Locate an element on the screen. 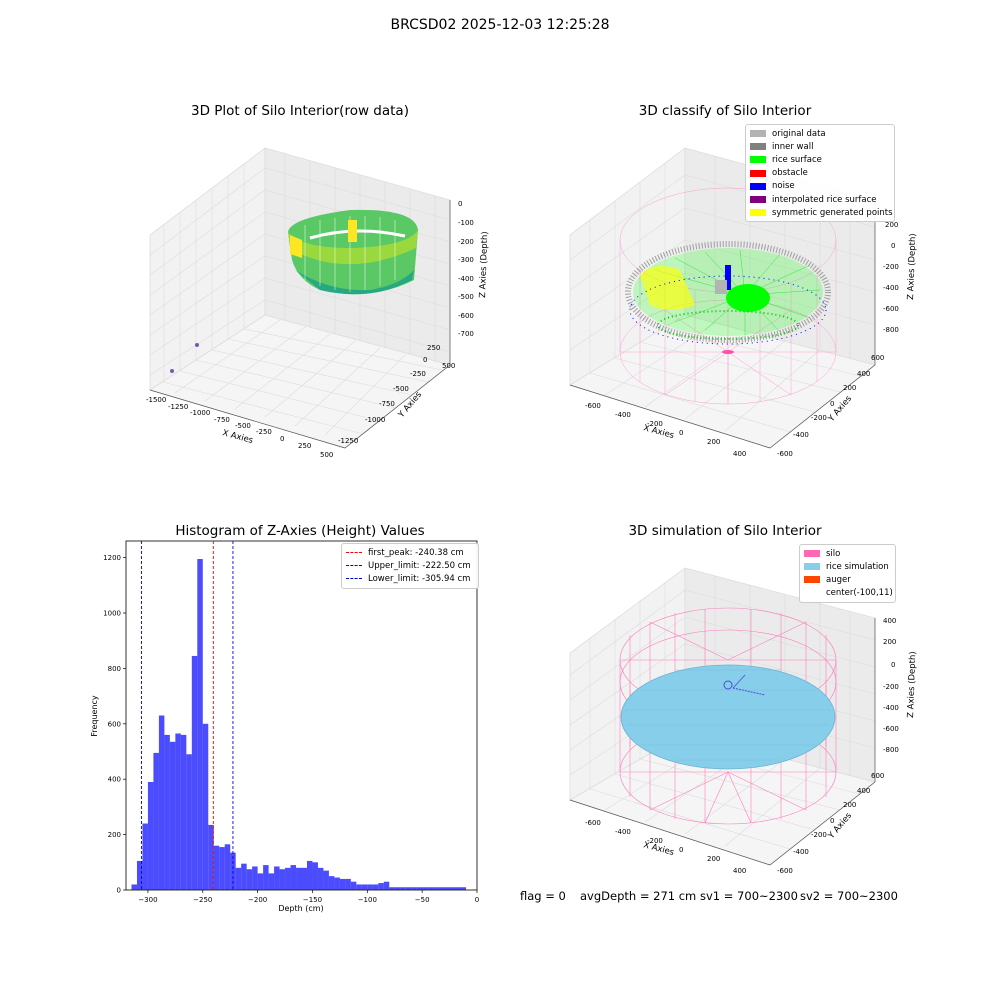 The image size is (1000, 1000). svg-text: -1500 is located at coordinates (156, 400).